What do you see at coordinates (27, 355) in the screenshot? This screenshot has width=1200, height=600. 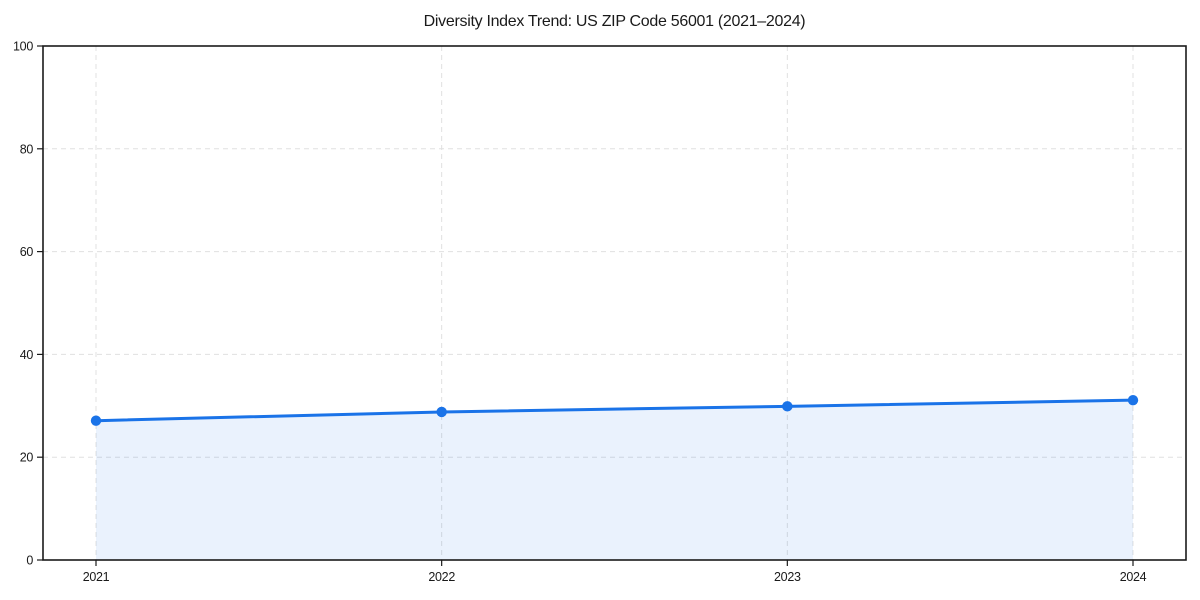 I see `y-tick-label: 40` at bounding box center [27, 355].